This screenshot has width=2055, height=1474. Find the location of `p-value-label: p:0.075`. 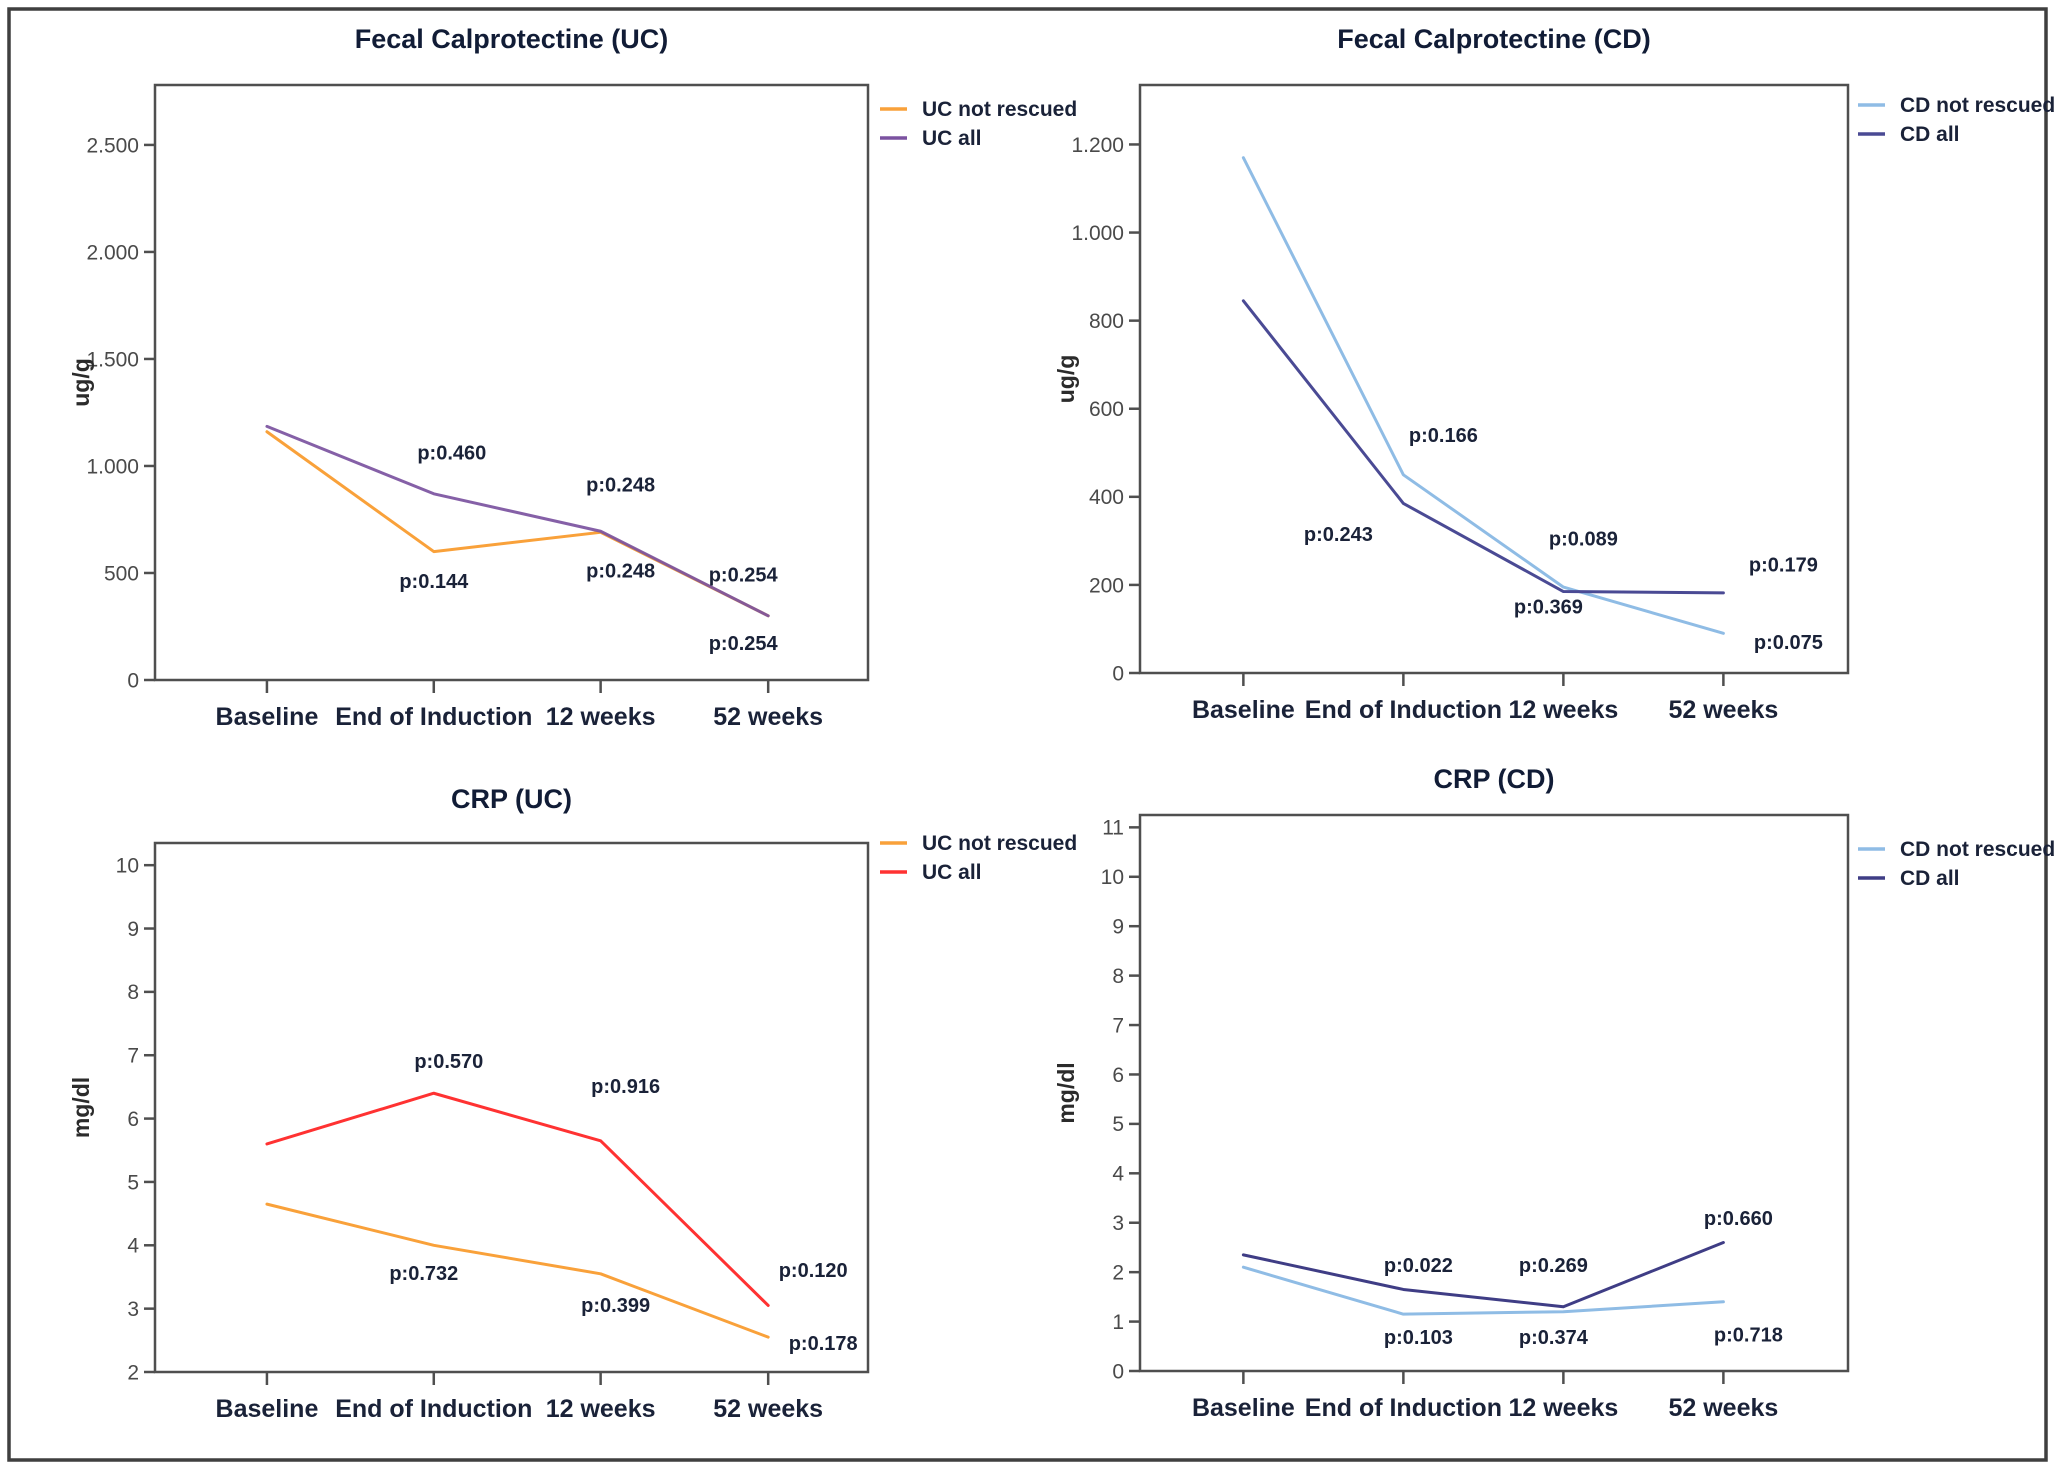

p-value-label: p:0.075 is located at coordinates (1788, 643).